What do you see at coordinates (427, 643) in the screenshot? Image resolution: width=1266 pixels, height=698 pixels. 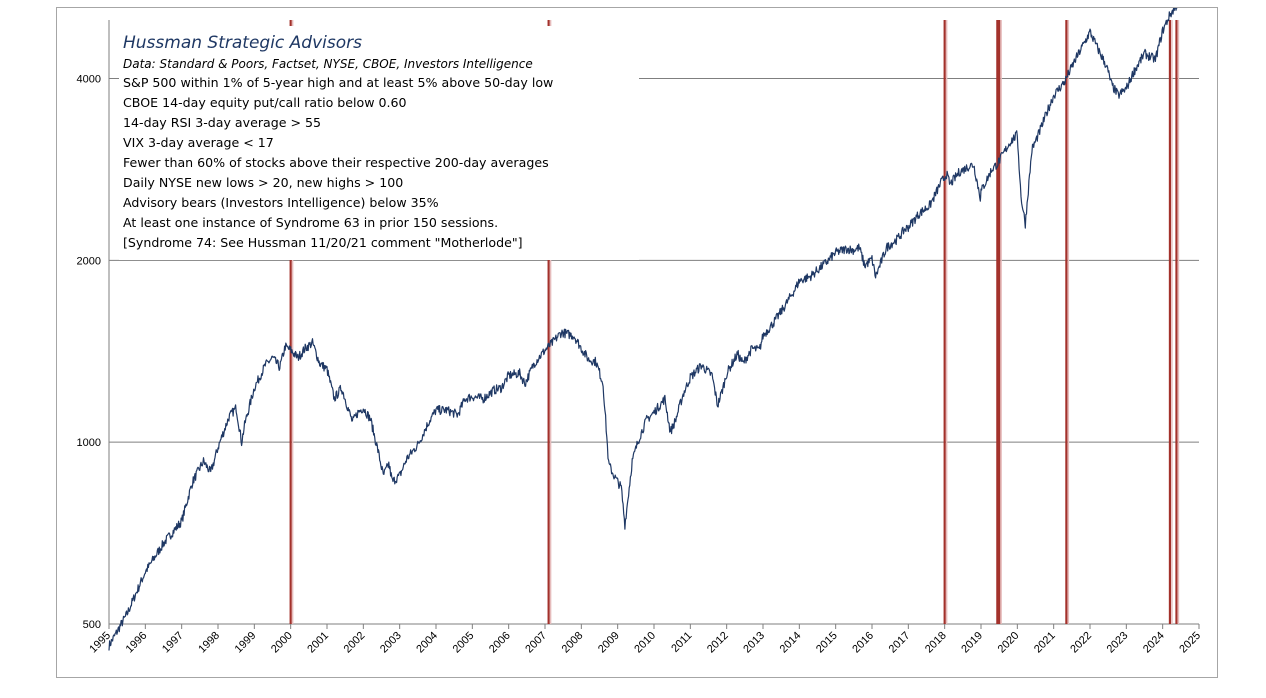 I see `x-tick-label: 2004` at bounding box center [427, 643].